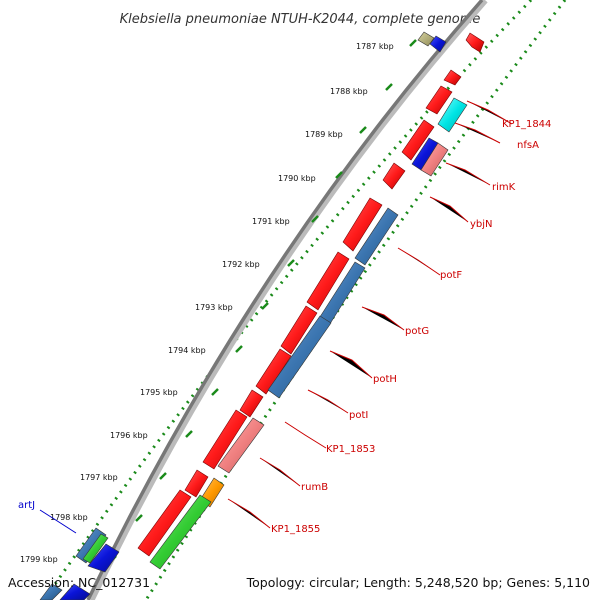 The height and width of the screenshot is (600, 600). What do you see at coordinates (39, 559) in the screenshot?
I see `ruler-tick-label: 1799 kbp` at bounding box center [39, 559].